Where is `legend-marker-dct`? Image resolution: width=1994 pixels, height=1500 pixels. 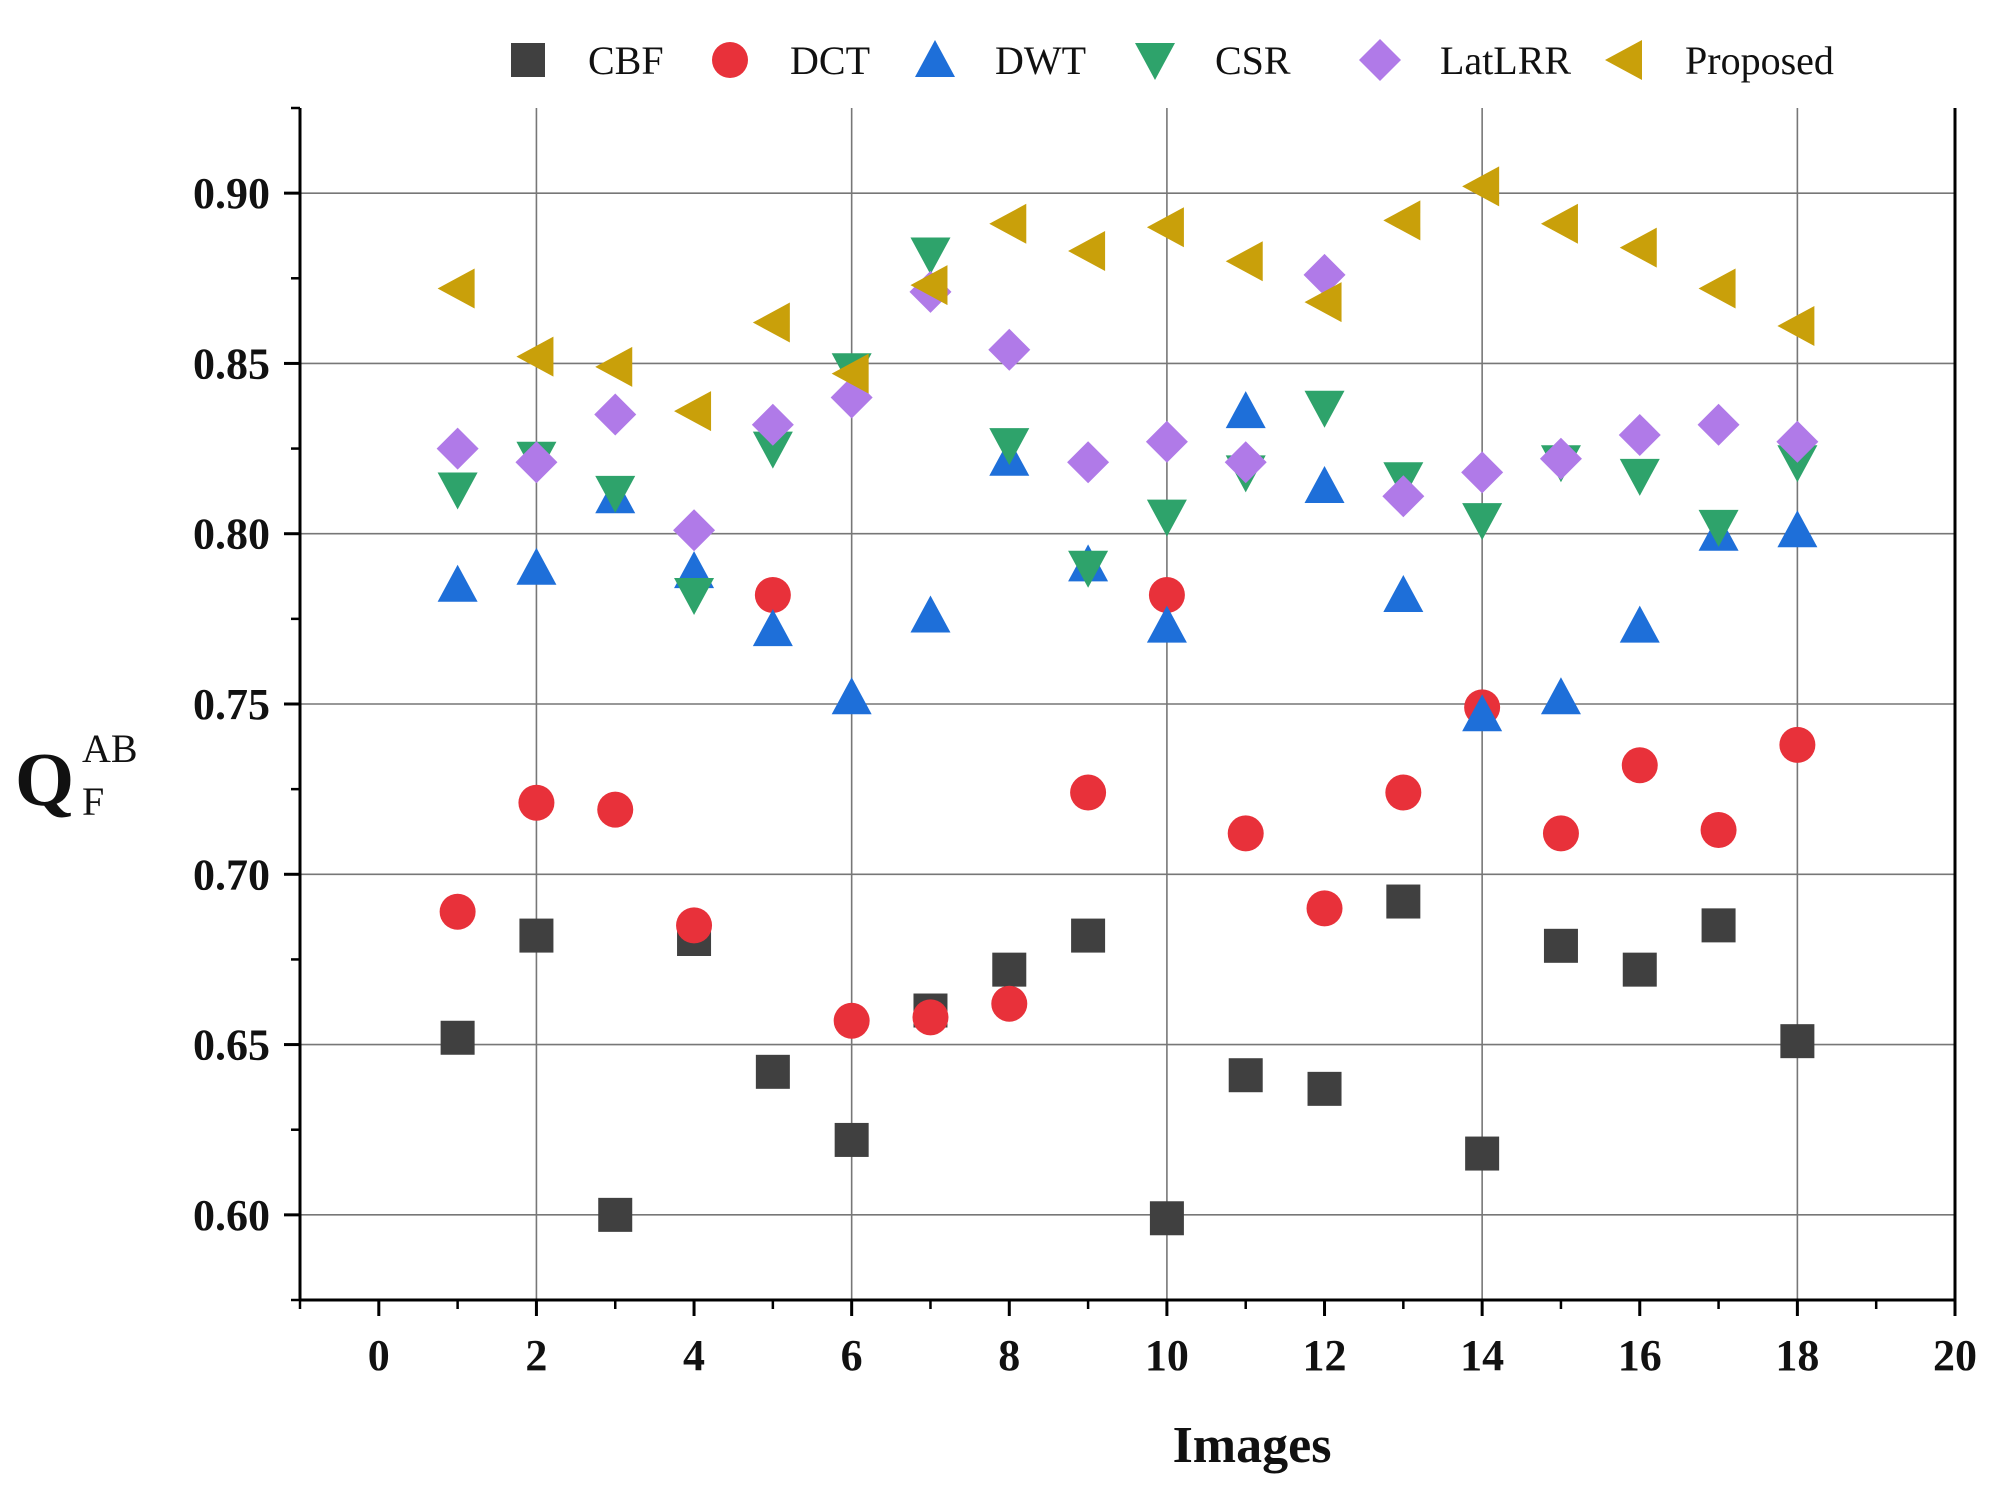
legend-marker-dct is located at coordinates (730, 60).